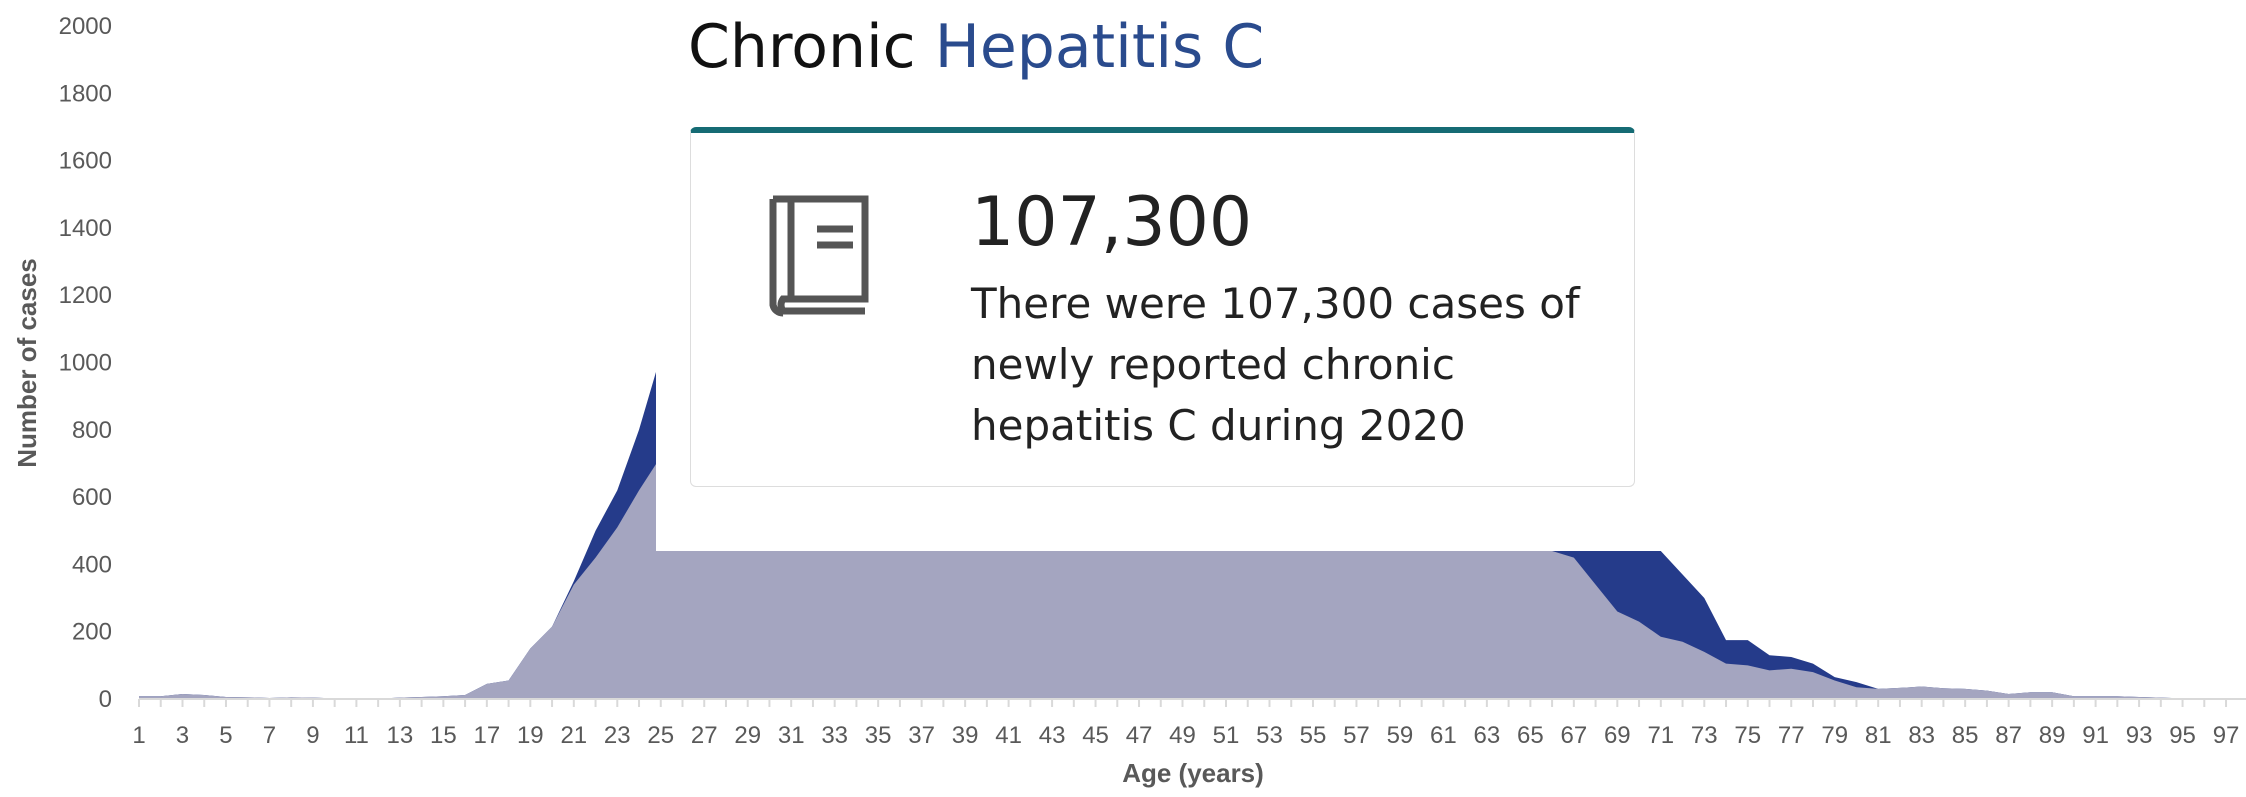 The image size is (2246, 797). I want to click on x-tick-label: 9, so click(312, 735).